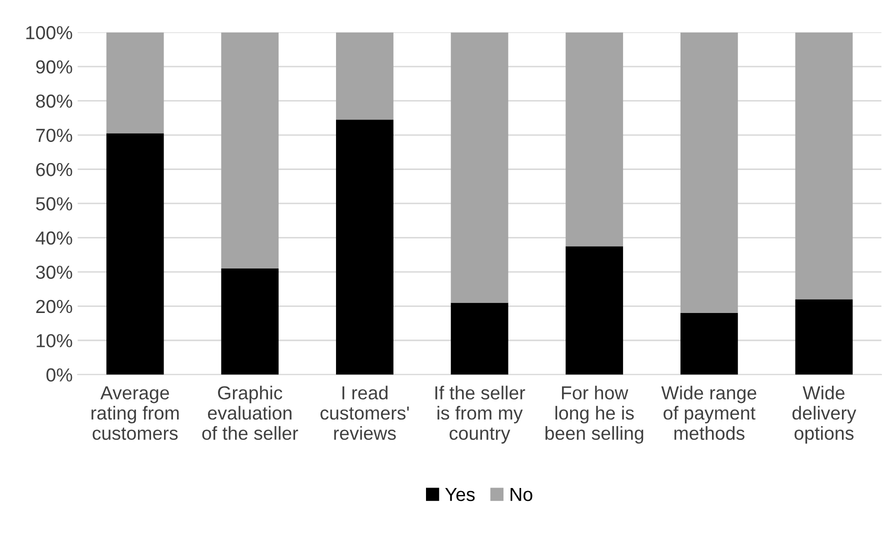  What do you see at coordinates (49, 33) in the screenshot?
I see `y-tick-label: 100%` at bounding box center [49, 33].